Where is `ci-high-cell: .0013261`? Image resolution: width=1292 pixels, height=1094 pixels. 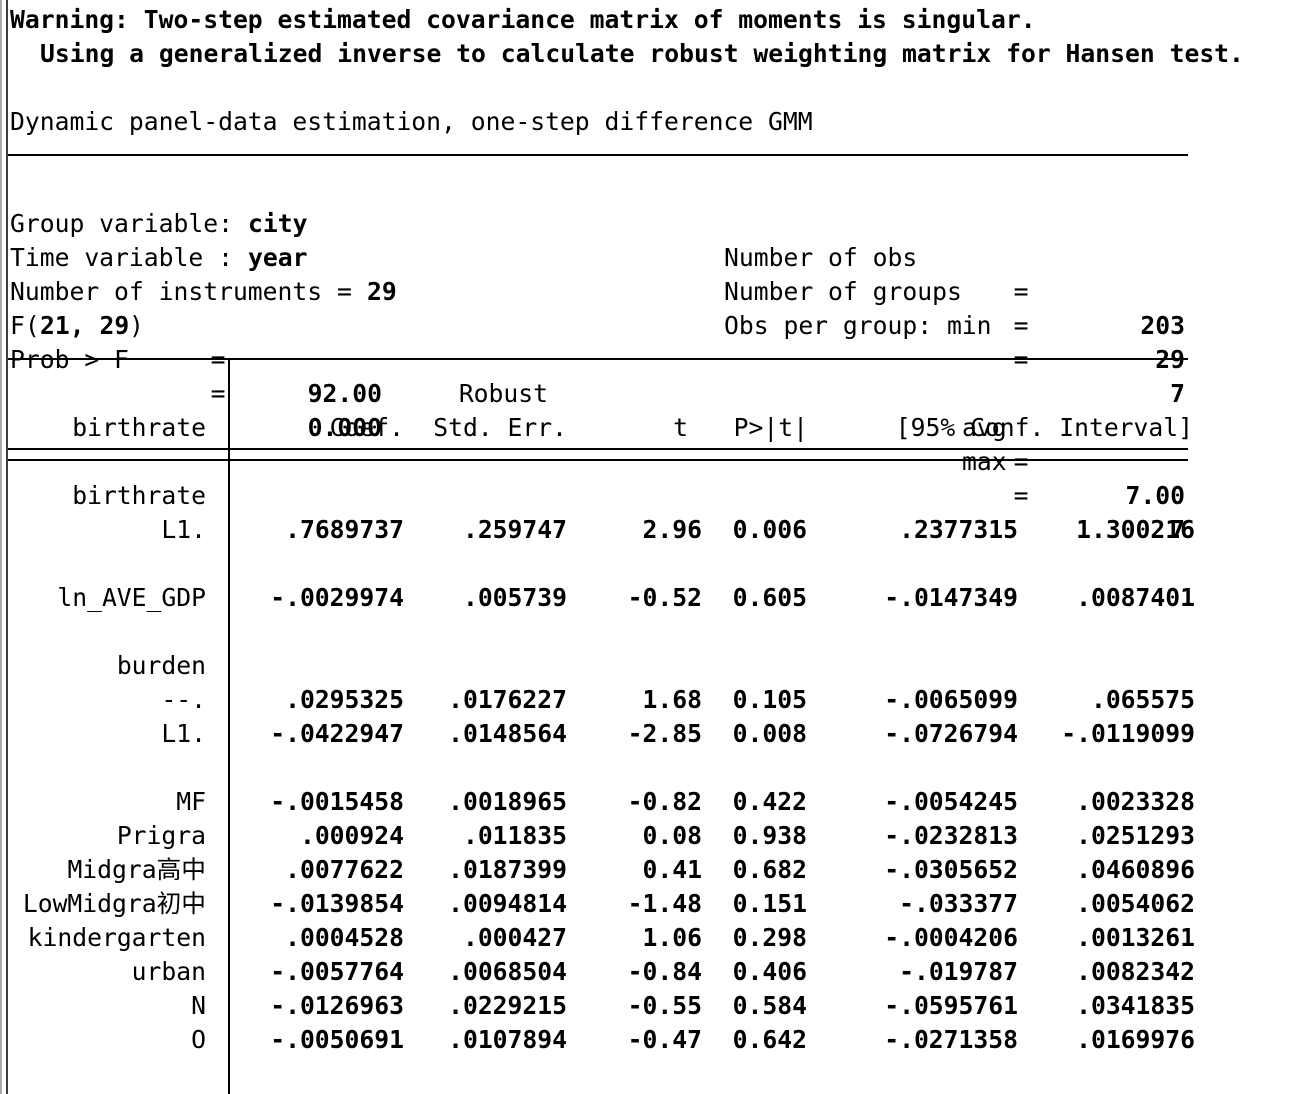
ci-high-cell: .0013261 is located at coordinates (1135, 937).